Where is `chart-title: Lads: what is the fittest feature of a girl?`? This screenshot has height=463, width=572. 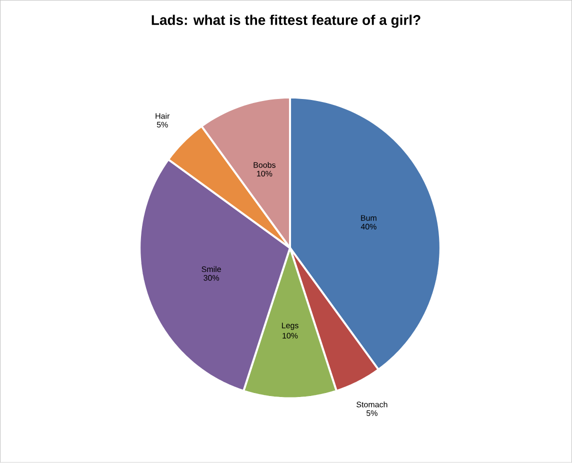 chart-title: Lads: what is the fittest feature of a girl? is located at coordinates (286, 21).